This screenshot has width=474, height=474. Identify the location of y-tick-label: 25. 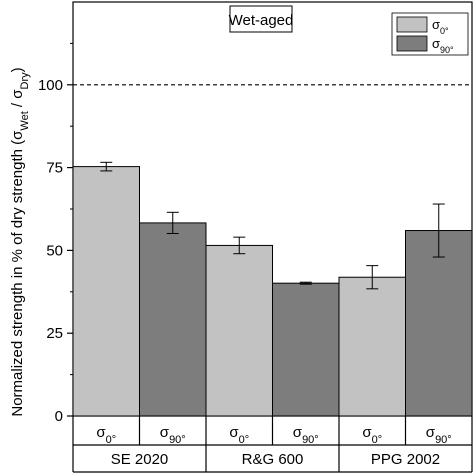
(54, 333).